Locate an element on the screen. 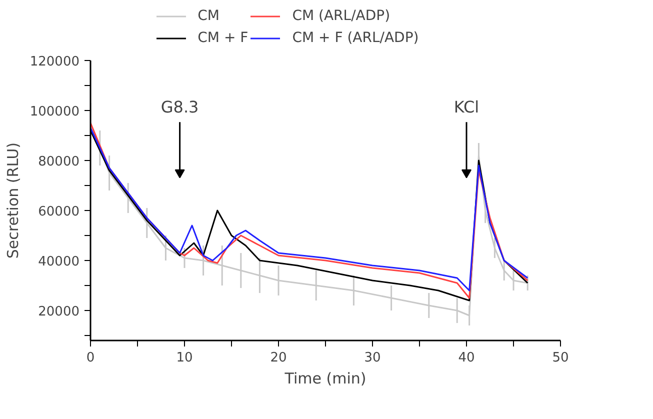 This screenshot has width=653, height=419. y-tick-label: 20000 is located at coordinates (59, 312).